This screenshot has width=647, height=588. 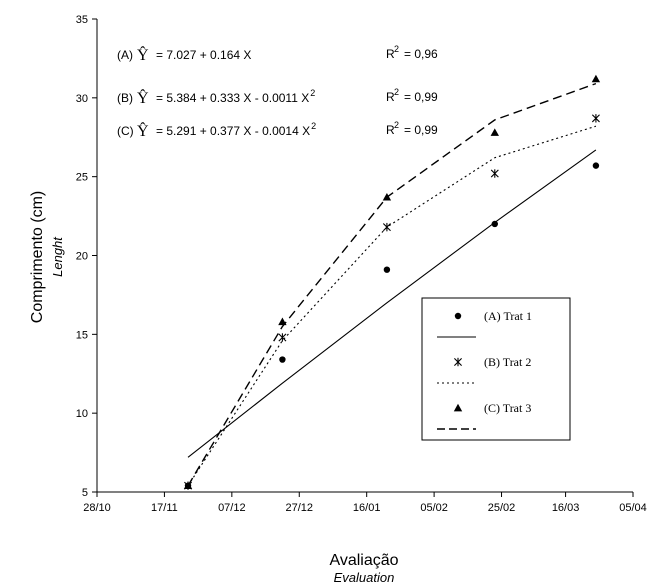 What do you see at coordinates (566, 508) in the screenshot?
I see `x-tick-label: 16/03` at bounding box center [566, 508].